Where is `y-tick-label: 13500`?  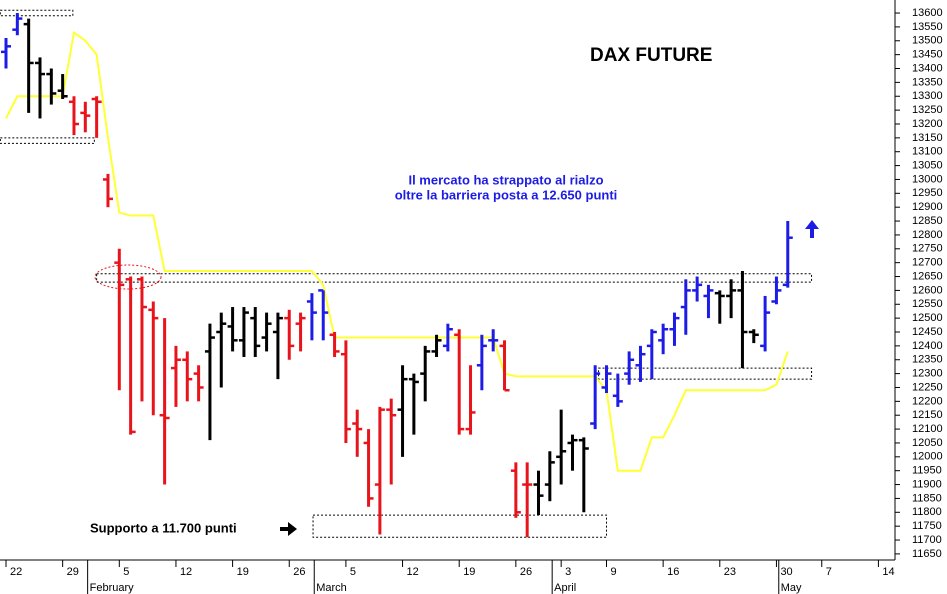
y-tick-label: 13500 is located at coordinates (927, 41).